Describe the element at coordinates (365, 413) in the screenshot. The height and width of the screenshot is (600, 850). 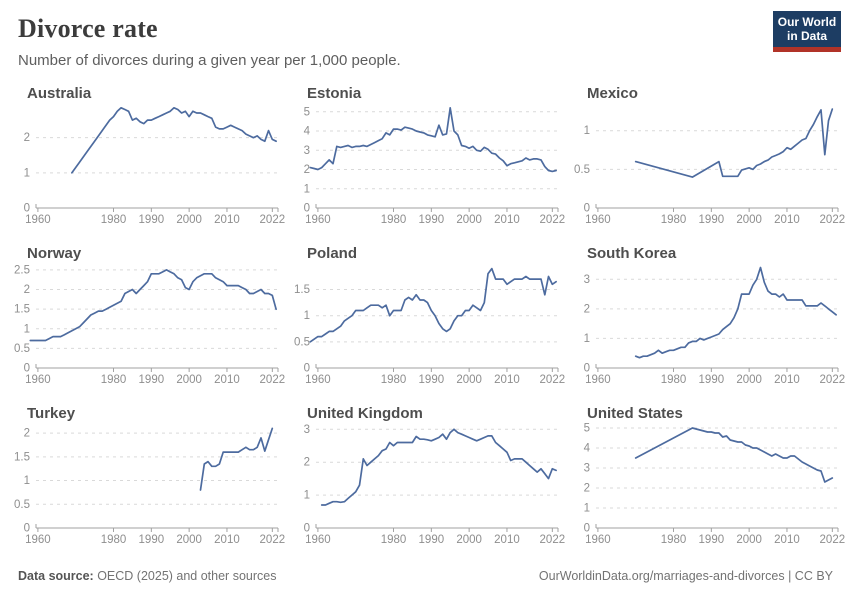
I see `chart-title-united-kingdom: United Kingdom` at that location.